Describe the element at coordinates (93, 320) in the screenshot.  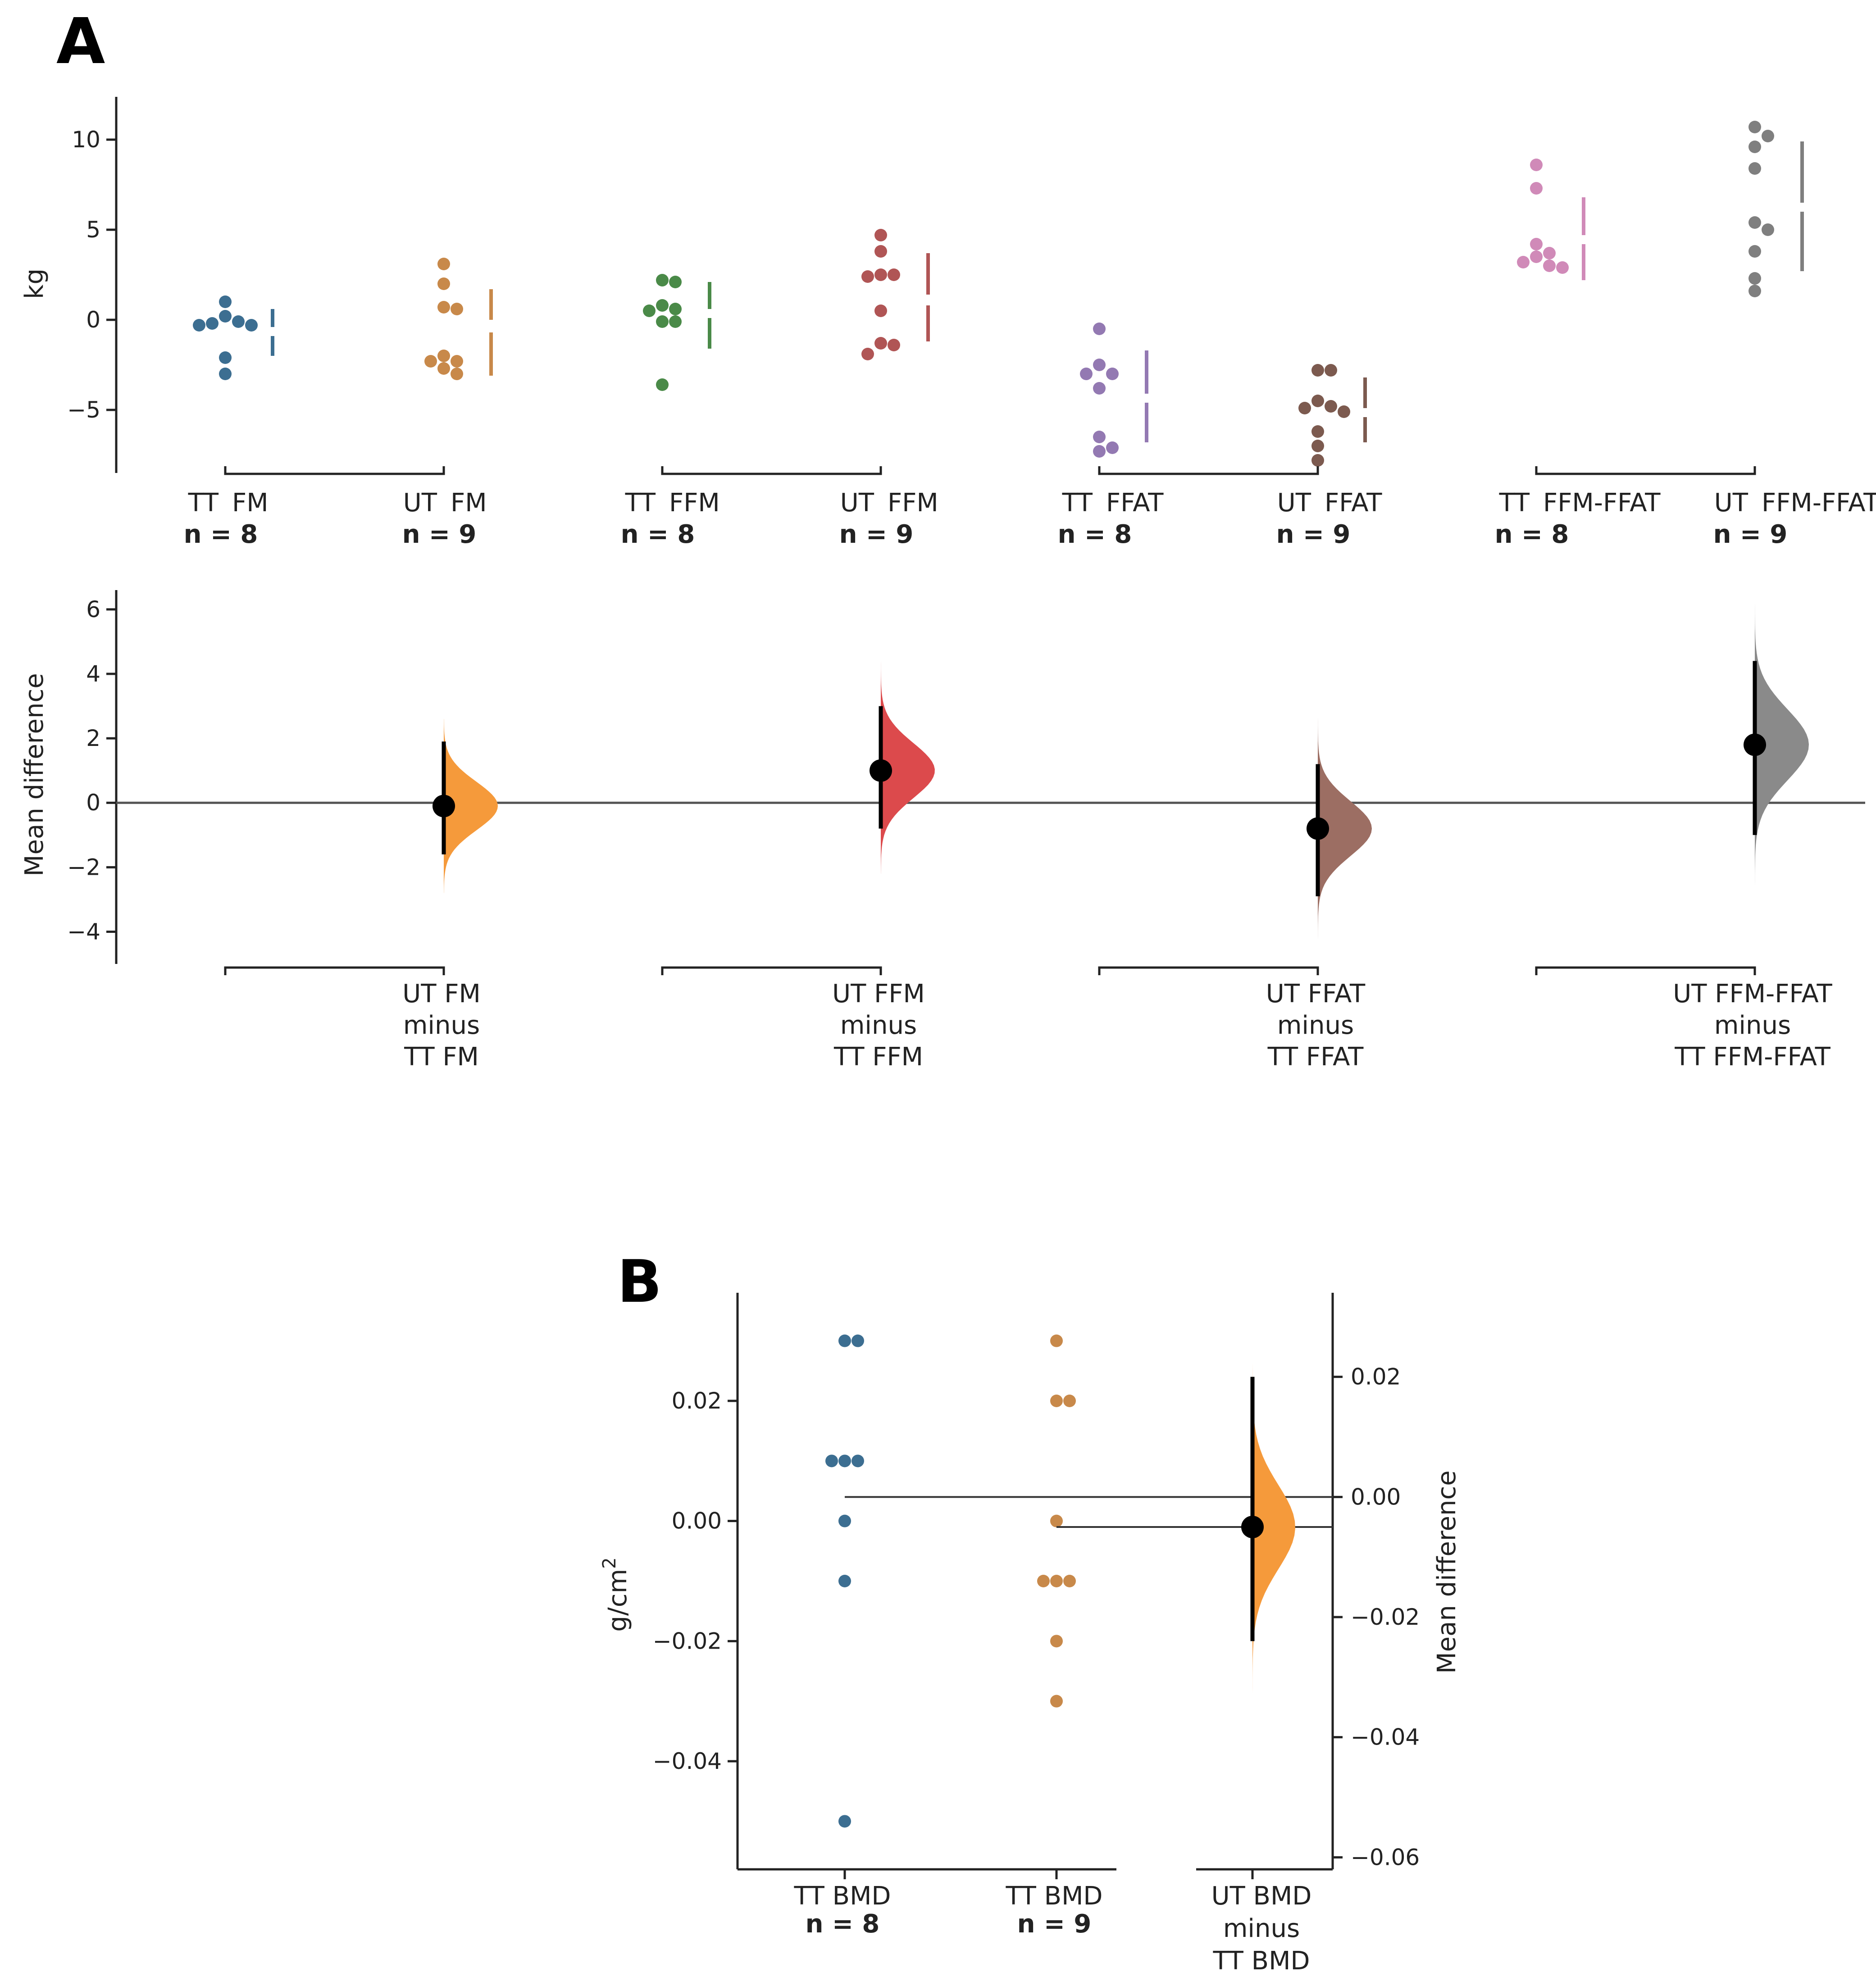
I see `chart-a-y-tick-label: 0` at that location.